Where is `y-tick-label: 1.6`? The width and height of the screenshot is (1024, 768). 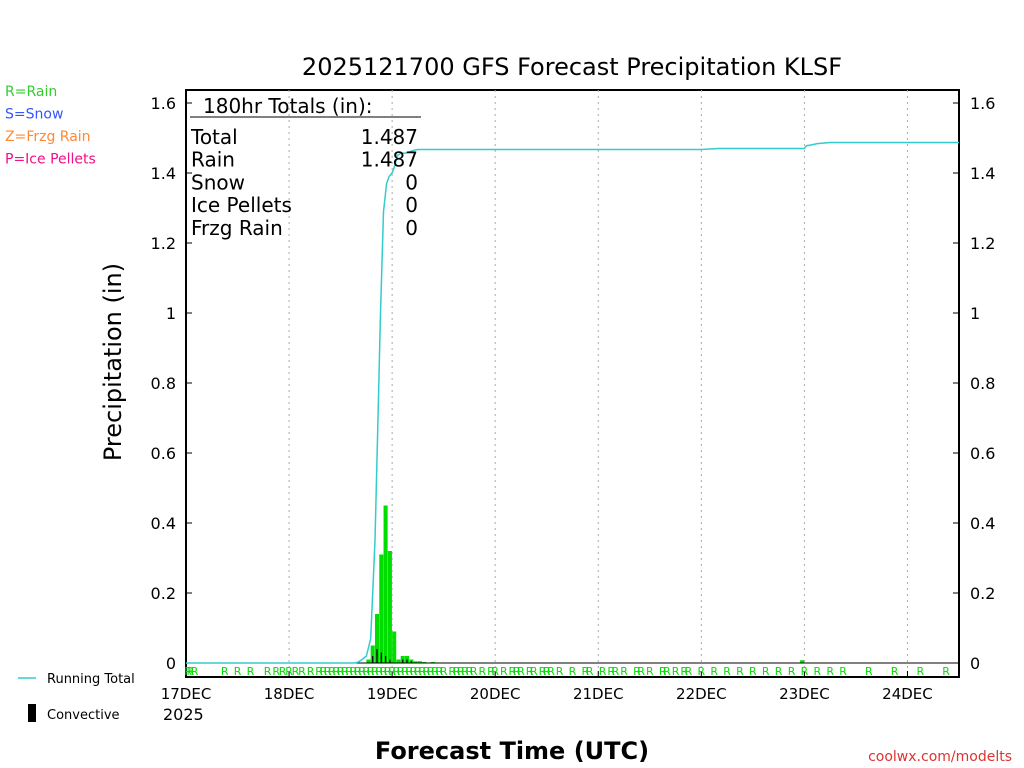 y-tick-label: 1.6 is located at coordinates (163, 103).